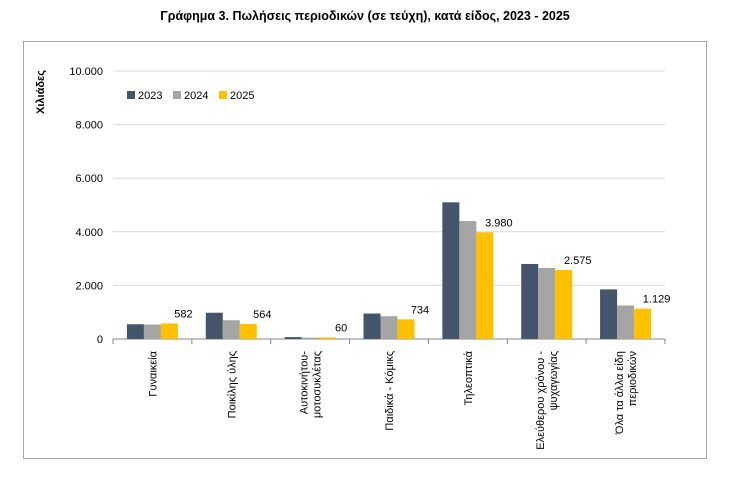  Describe the element at coordinates (89, 179) in the screenshot. I see `y-tick-label: 6.000` at that location.